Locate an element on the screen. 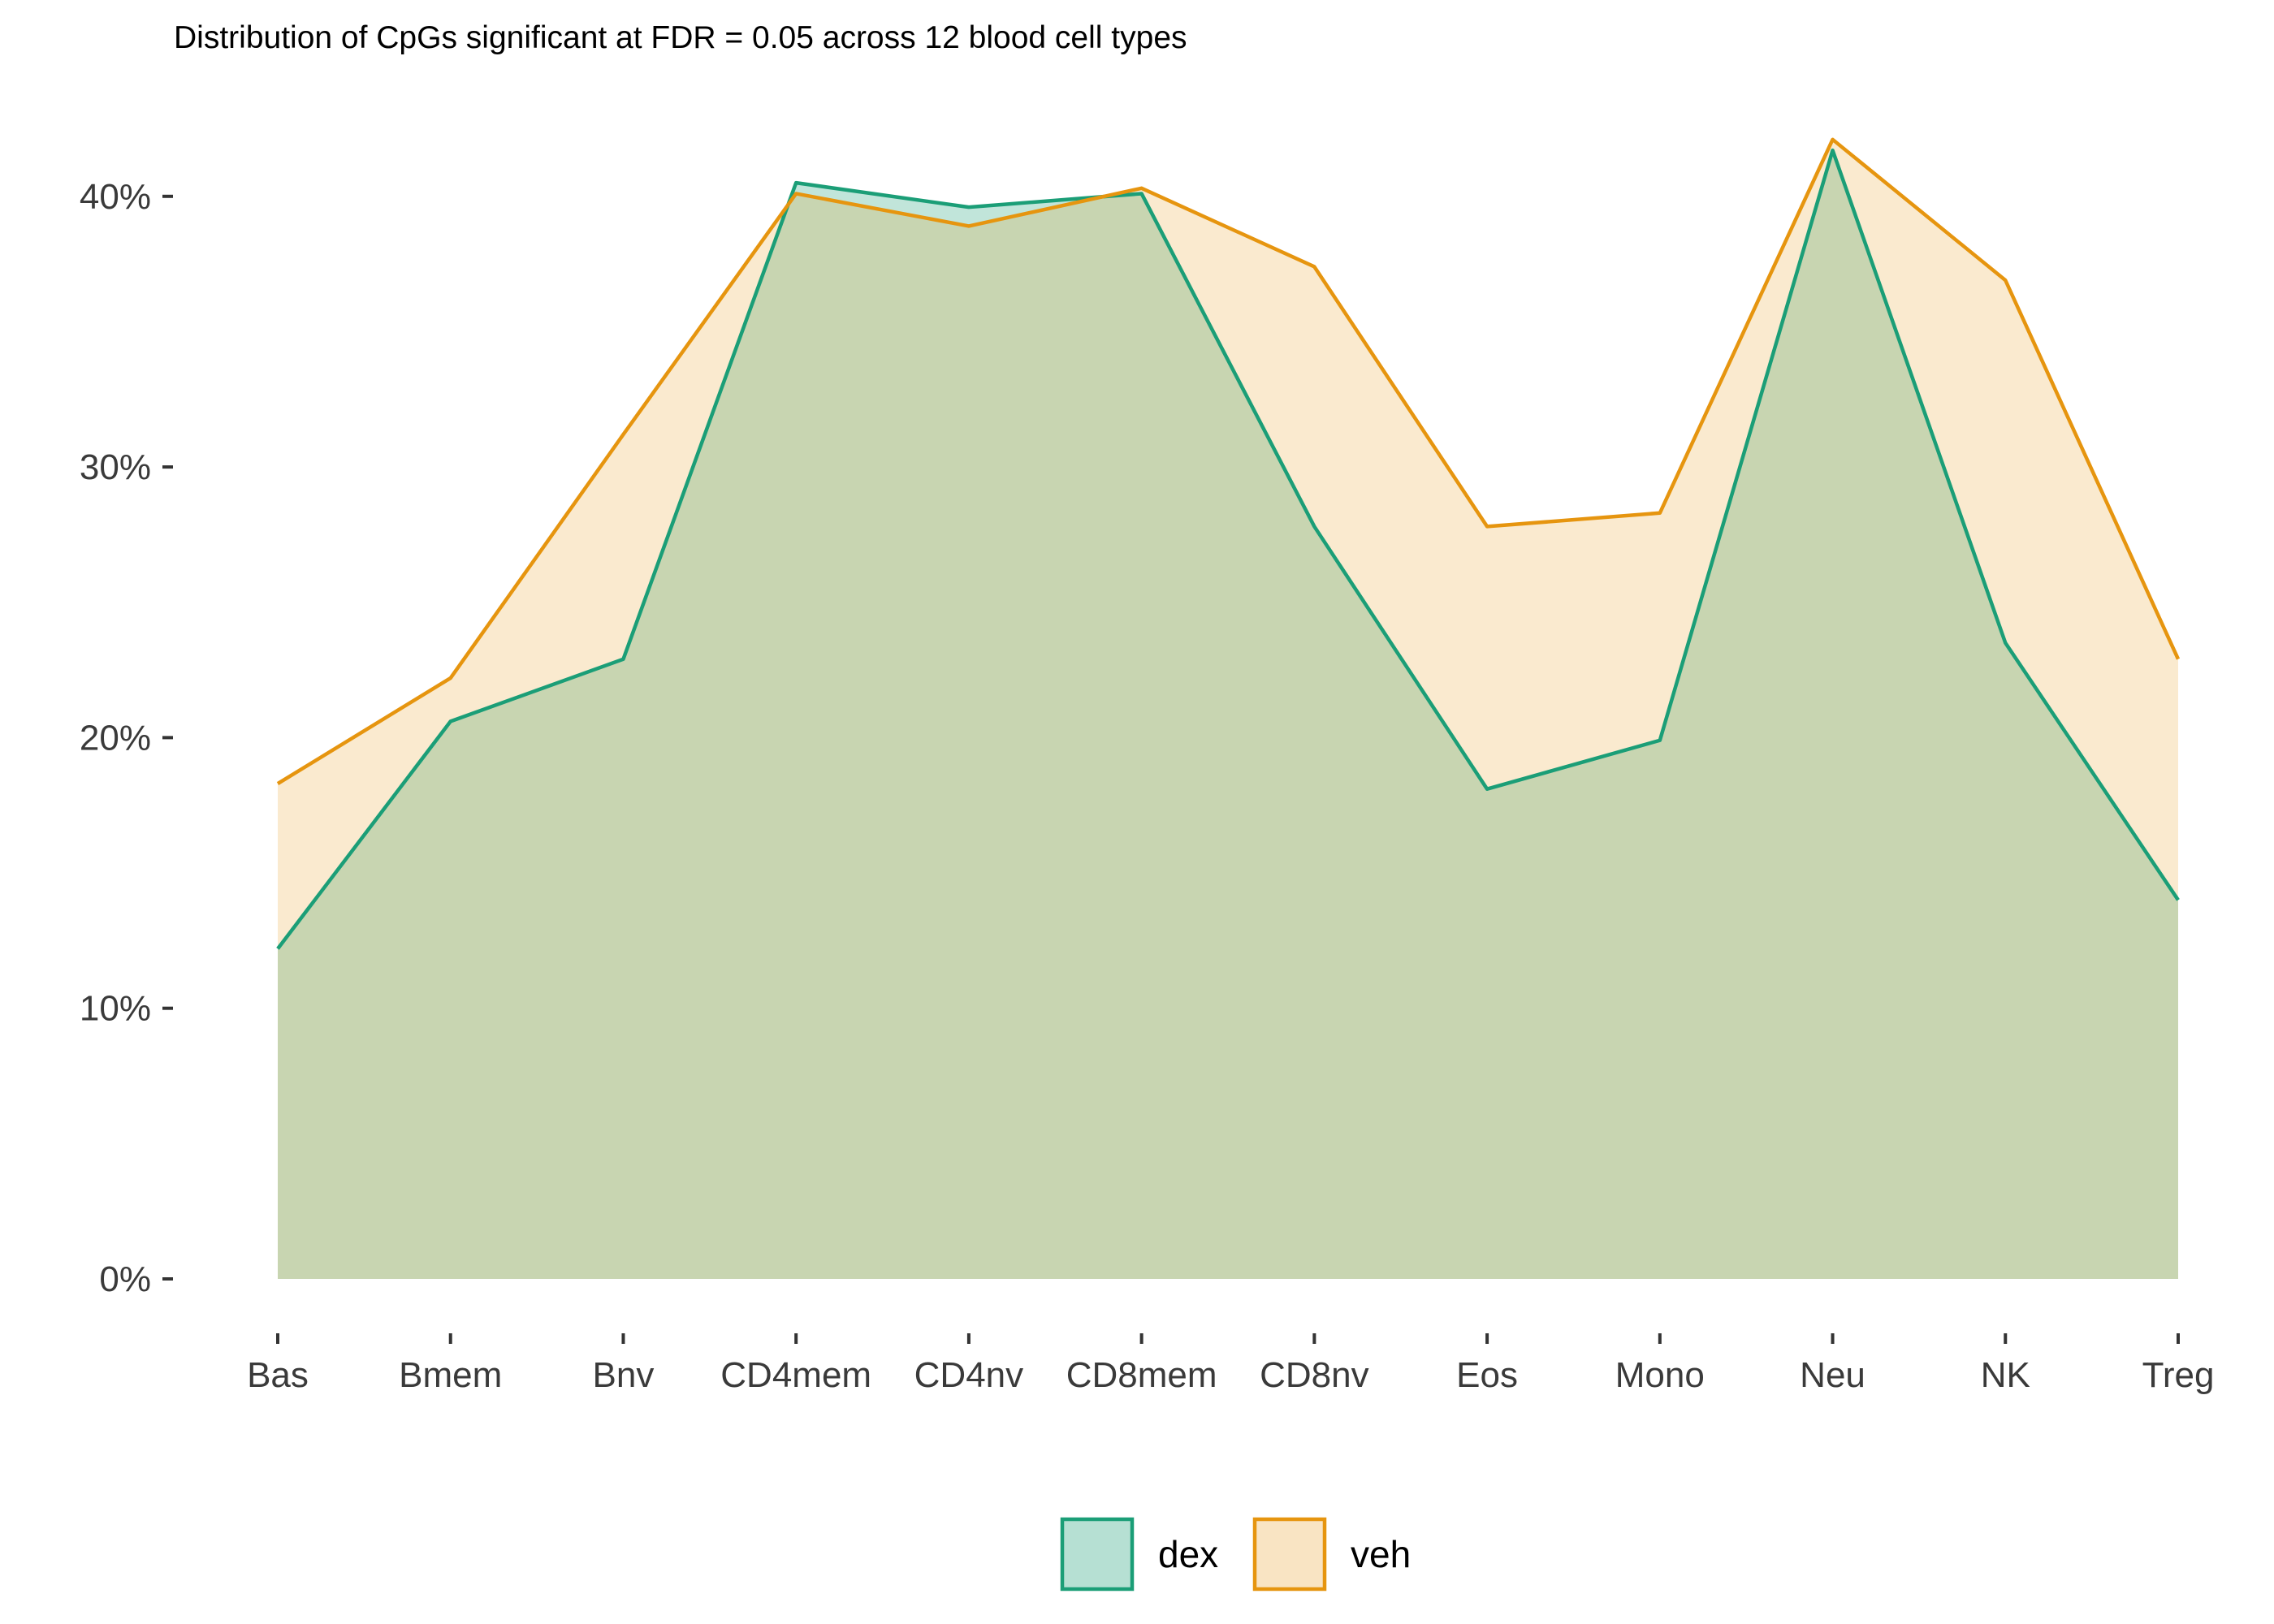  legend-label-veh: veh is located at coordinates (1381, 1554).